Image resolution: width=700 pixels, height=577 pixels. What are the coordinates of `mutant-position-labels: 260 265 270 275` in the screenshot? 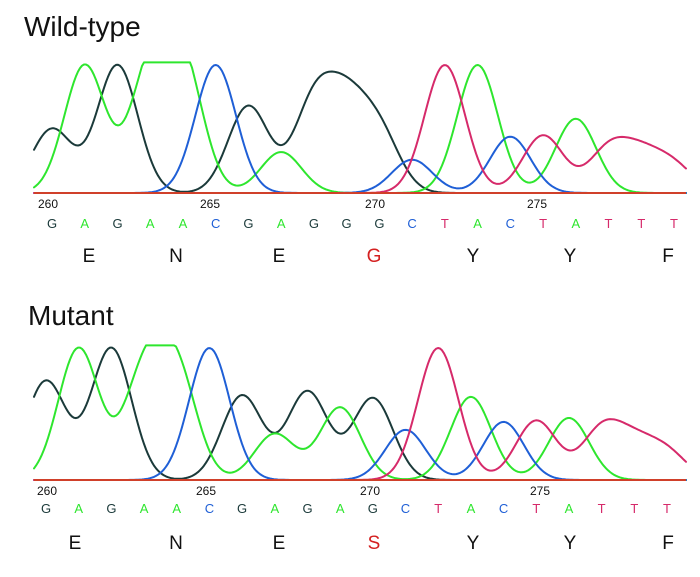 It's located at (293, 491).